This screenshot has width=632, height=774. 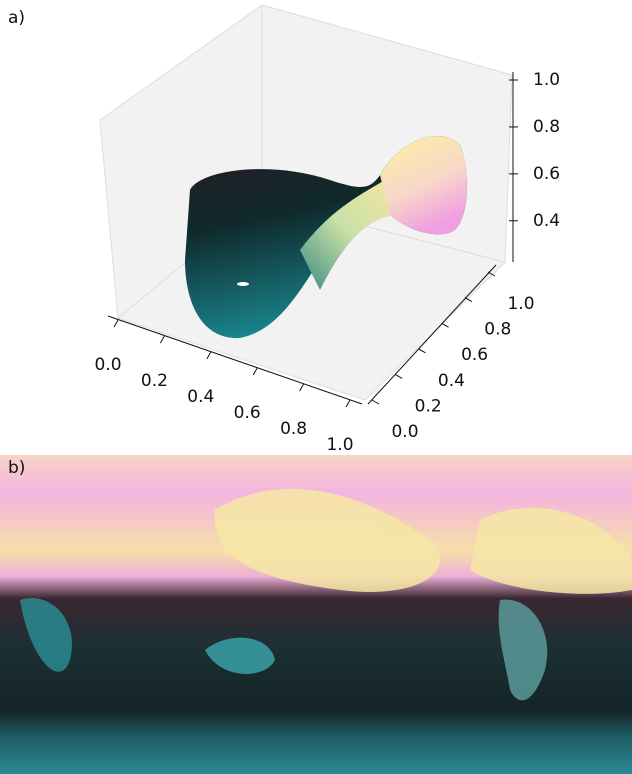 I want to click on z-tick-label: 0.8, so click(x=546, y=127).